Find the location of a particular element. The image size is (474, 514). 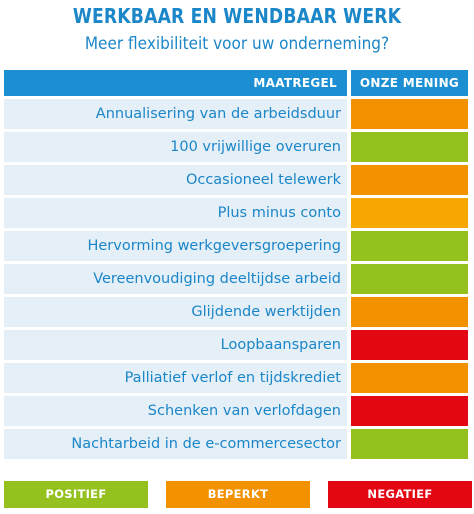

page-subtitle: Meer flexibiliteit voor uw onderneming? is located at coordinates (237, 44).